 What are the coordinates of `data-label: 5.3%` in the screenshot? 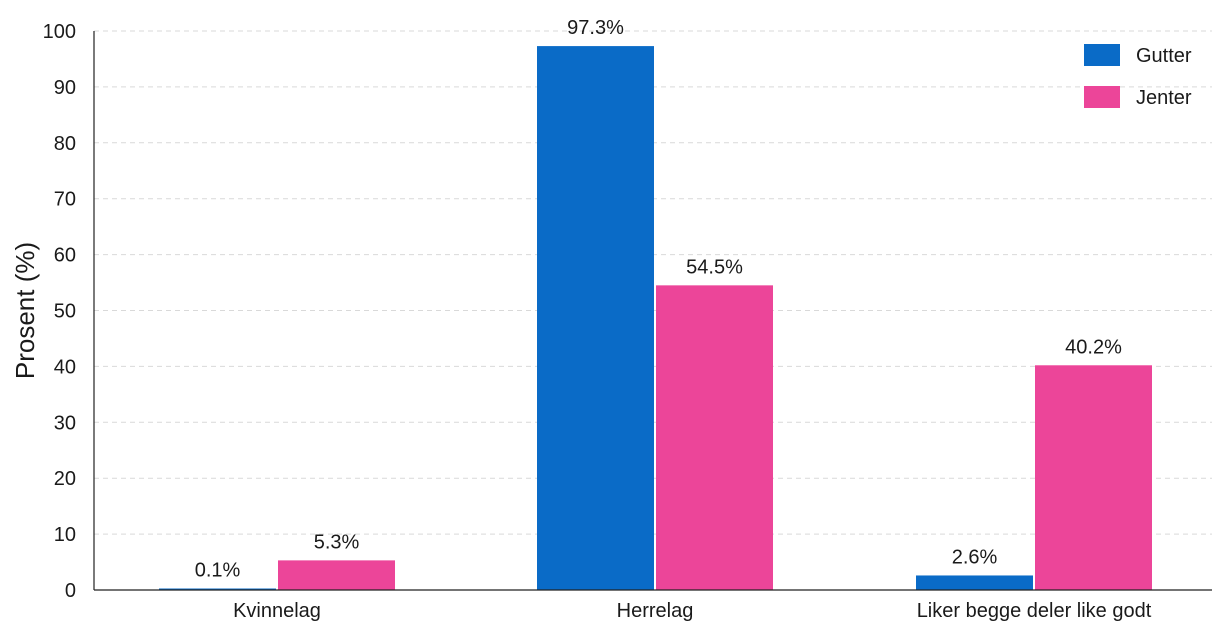 It's located at (337, 542).